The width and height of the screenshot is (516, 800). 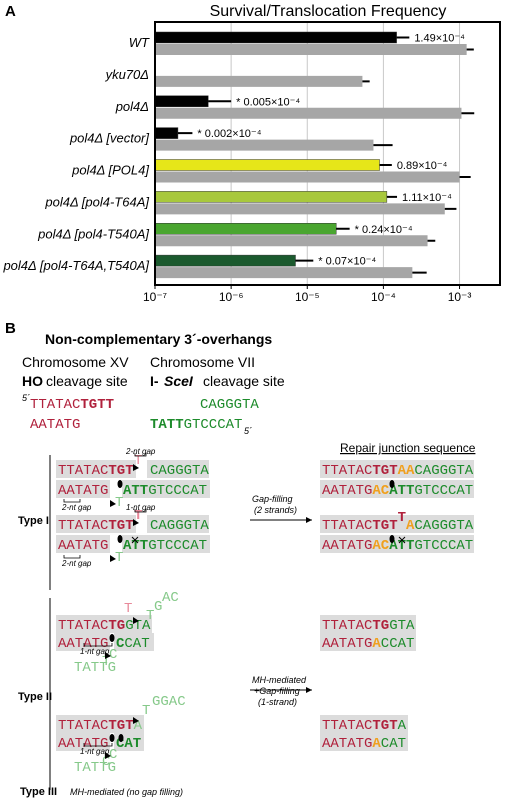 What do you see at coordinates (460, 297) in the screenshot?
I see `x-tick-label: 10⁻³` at bounding box center [460, 297].